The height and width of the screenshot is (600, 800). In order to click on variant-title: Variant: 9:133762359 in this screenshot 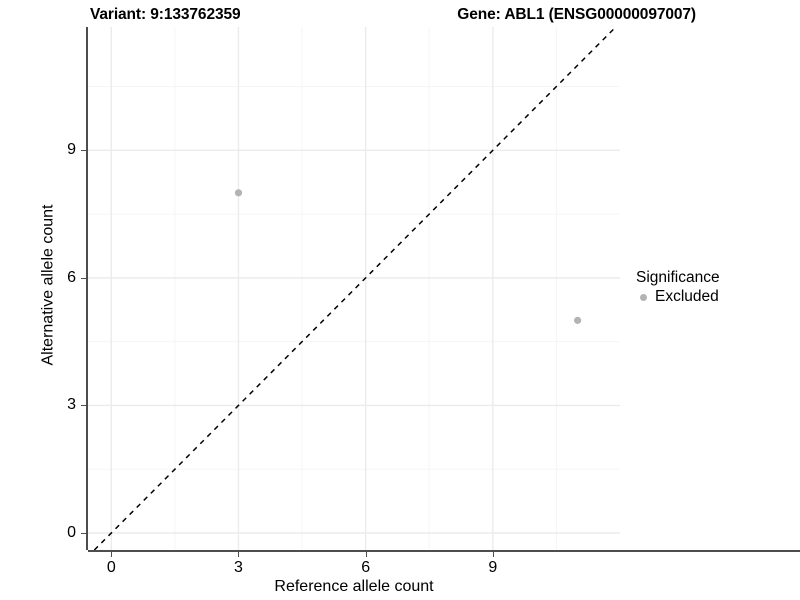, I will do `click(165, 14)`.